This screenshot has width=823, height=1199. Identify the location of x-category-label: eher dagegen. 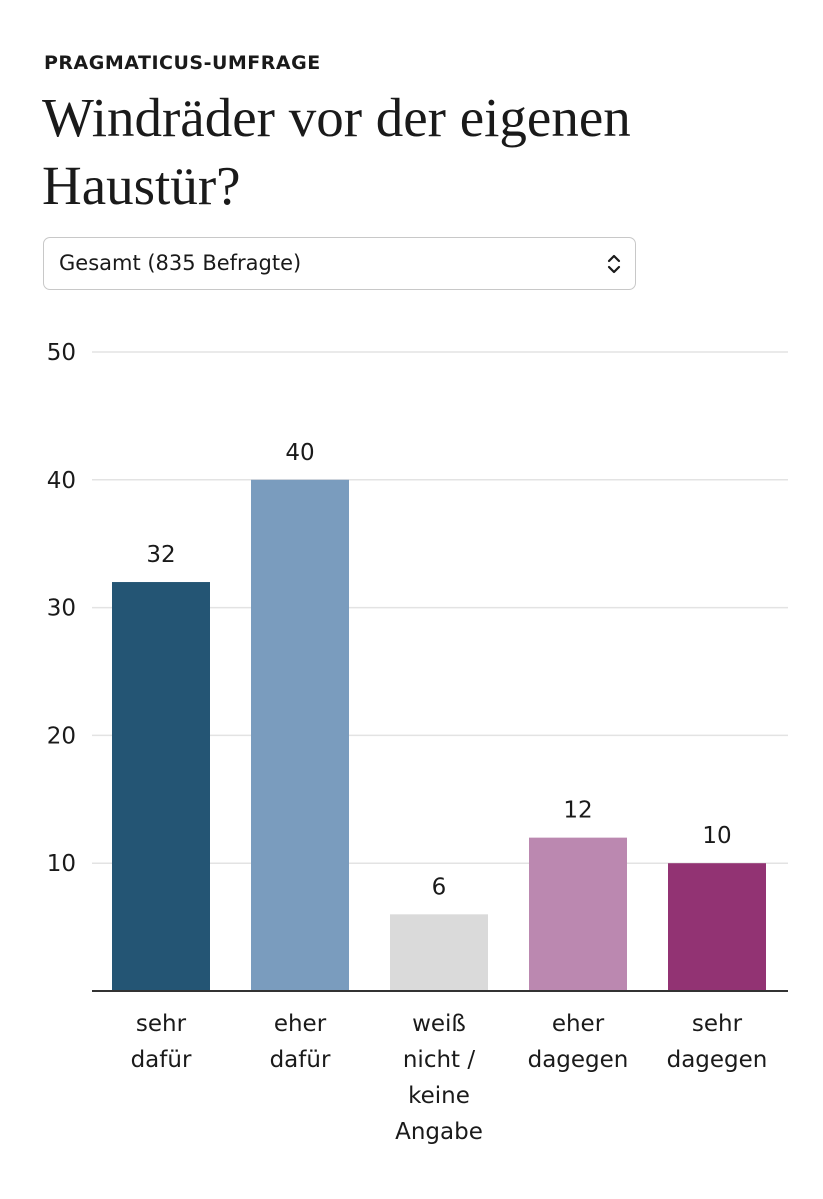
(578, 1042).